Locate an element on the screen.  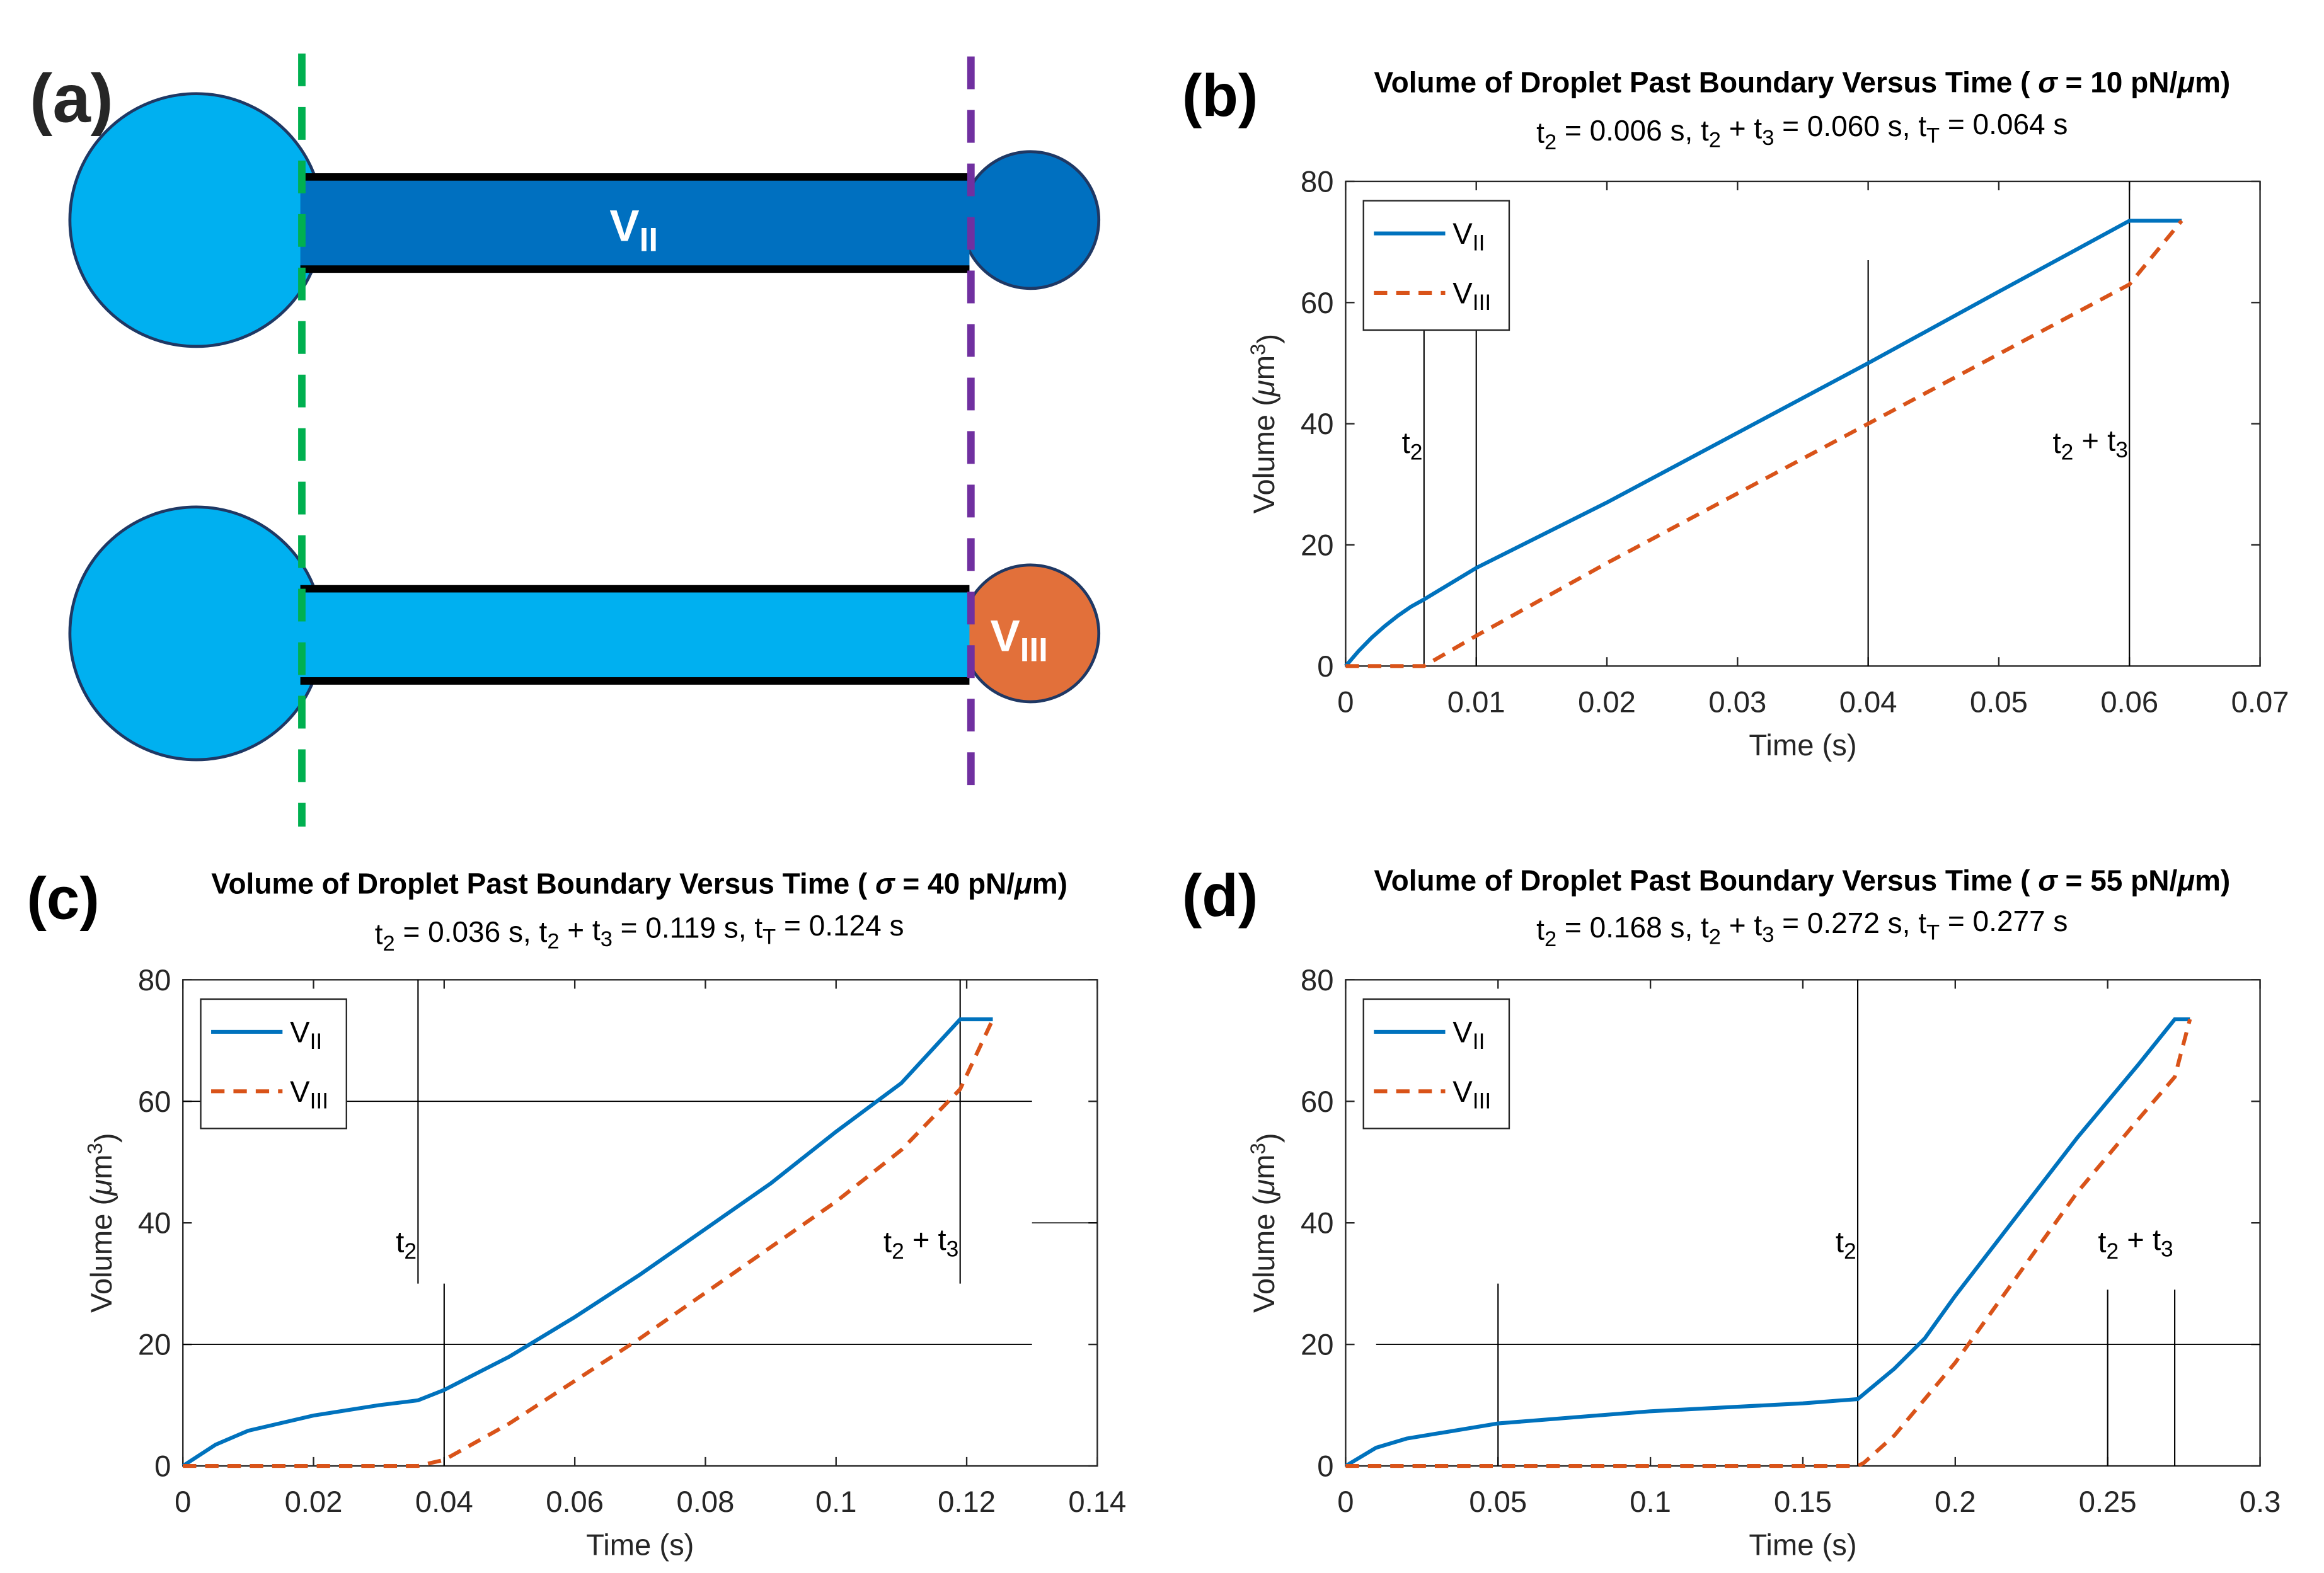
text-run: = 0.119 s, t is located at coordinates (687, 927).